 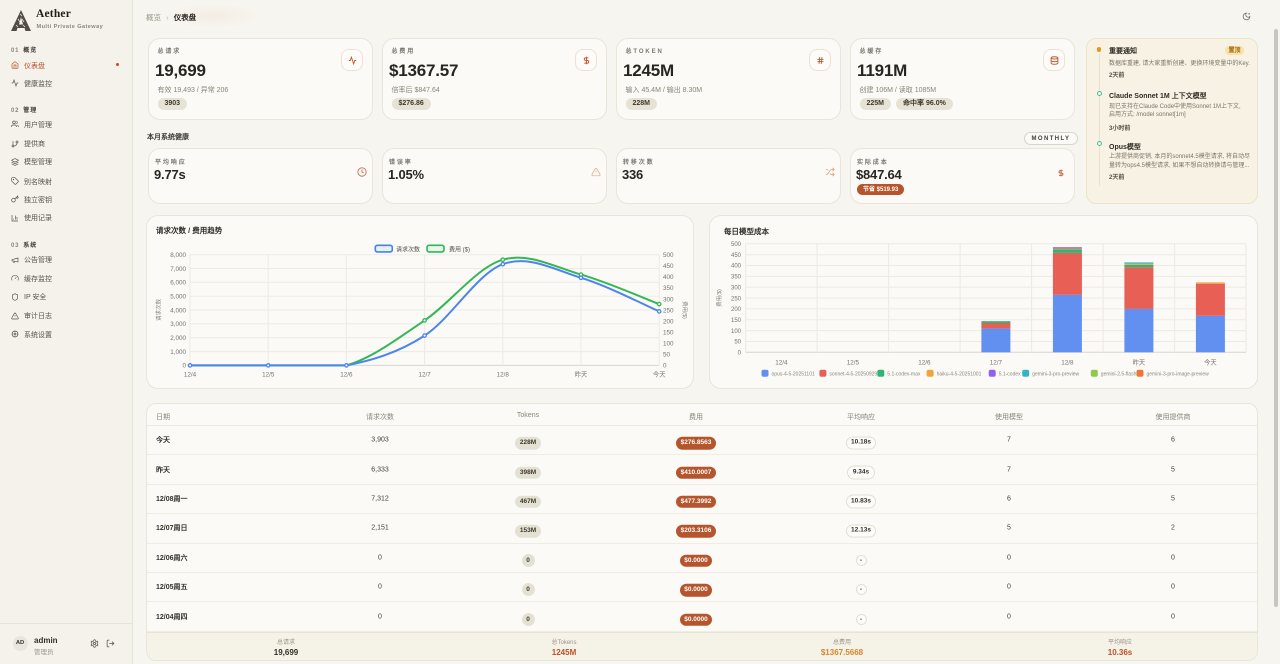 What do you see at coordinates (178, 297) in the screenshot?
I see `svg-text: 5,000` at bounding box center [178, 297].